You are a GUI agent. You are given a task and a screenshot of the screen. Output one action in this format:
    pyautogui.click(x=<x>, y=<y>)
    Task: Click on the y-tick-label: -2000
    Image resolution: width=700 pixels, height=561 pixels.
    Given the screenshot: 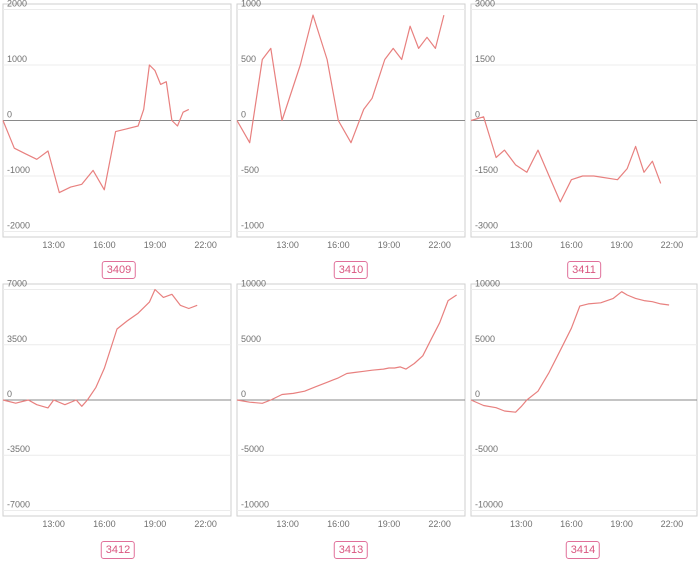 What is the action you would take?
    pyautogui.click(x=18, y=225)
    